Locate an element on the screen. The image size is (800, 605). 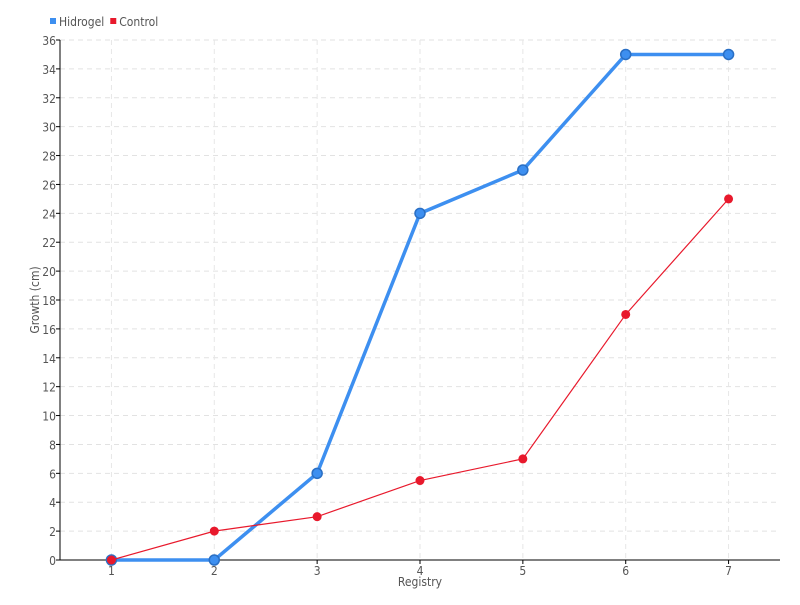
x-tick-label: 4 is located at coordinates (420, 571).